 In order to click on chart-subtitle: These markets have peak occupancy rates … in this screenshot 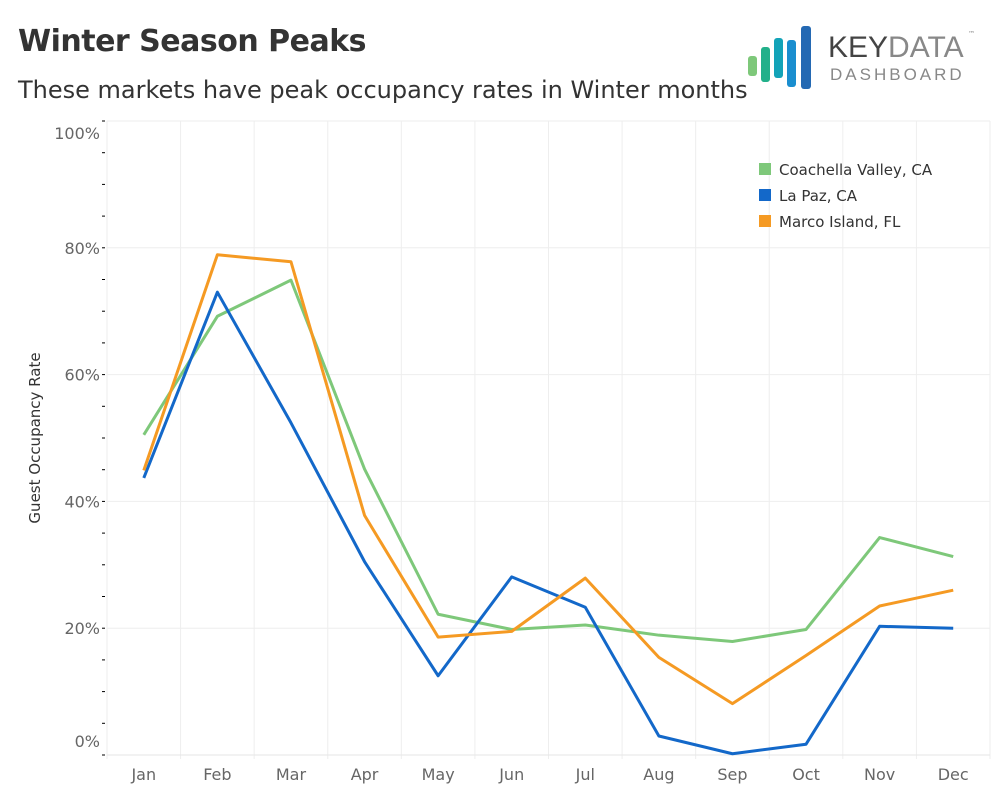, I will do `click(383, 90)`.